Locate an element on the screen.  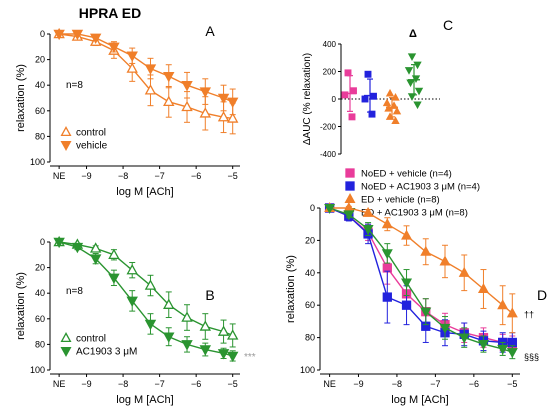
y-axis-label: relaxation (%) is located at coordinates (21, 306).